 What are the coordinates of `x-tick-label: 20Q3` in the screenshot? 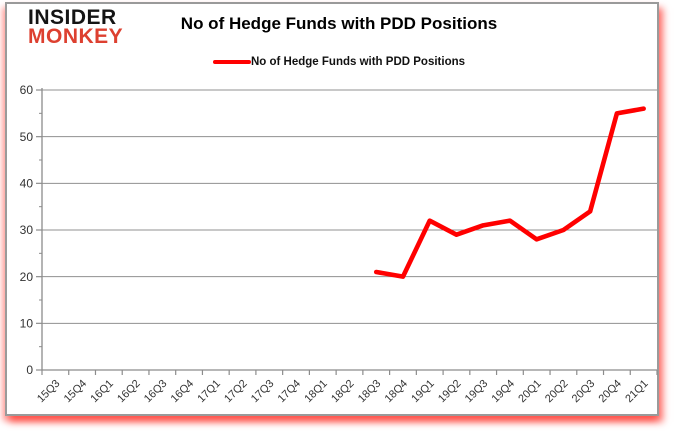 It's located at (584, 392).